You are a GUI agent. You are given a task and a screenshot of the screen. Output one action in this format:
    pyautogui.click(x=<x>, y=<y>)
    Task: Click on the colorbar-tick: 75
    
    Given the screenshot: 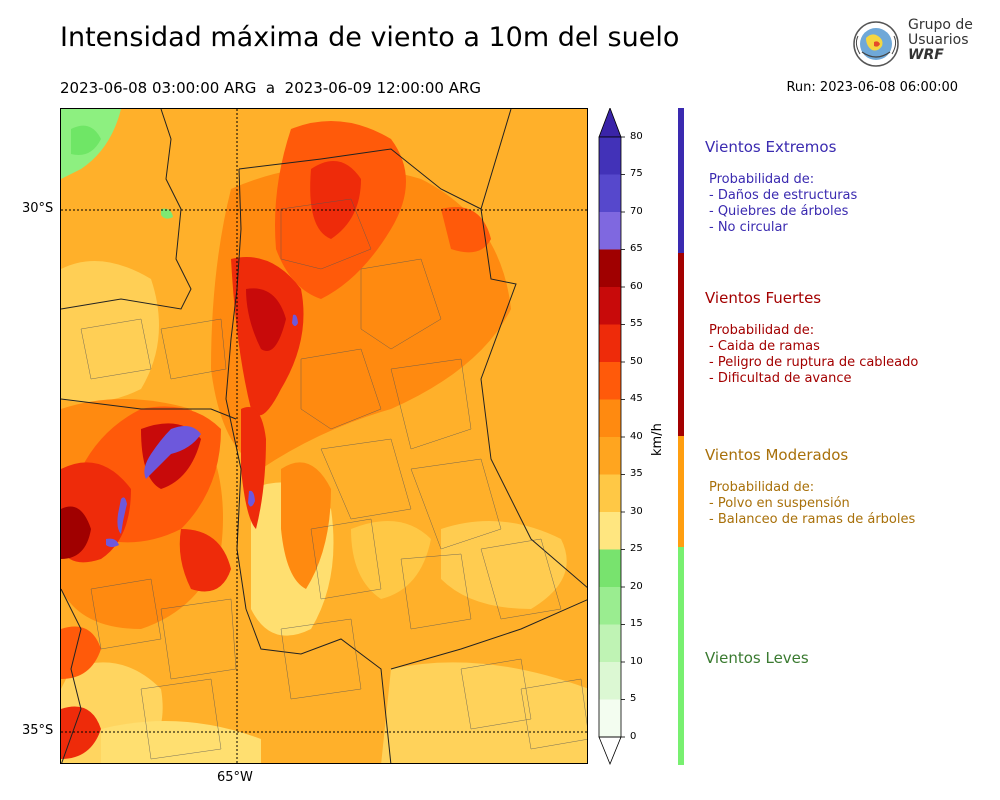 What is the action you would take?
    pyautogui.click(x=636, y=173)
    